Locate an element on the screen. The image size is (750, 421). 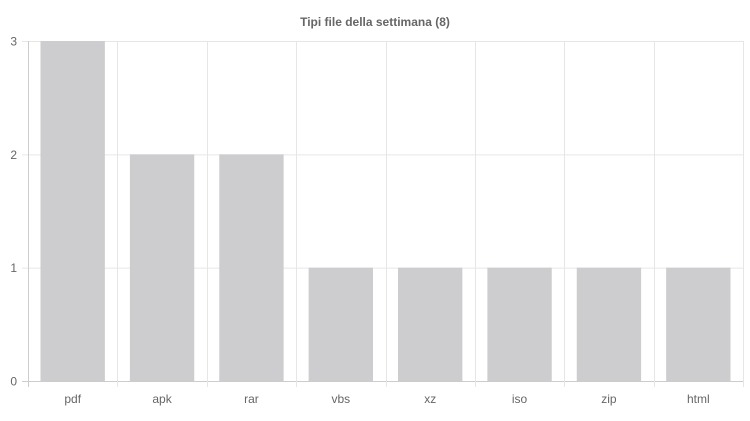
y-tick-label: 0 is located at coordinates (13, 382).